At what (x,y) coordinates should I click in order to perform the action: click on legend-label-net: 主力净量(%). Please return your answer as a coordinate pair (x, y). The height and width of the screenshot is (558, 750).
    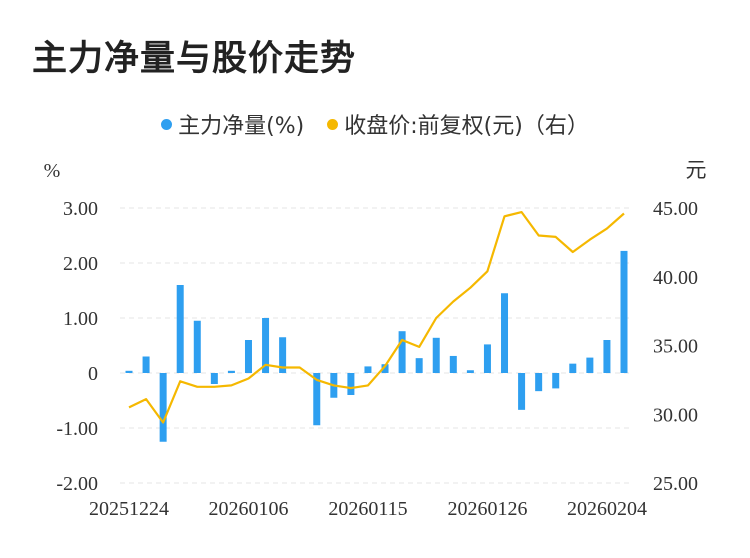
    Looking at the image, I should click on (241, 126).